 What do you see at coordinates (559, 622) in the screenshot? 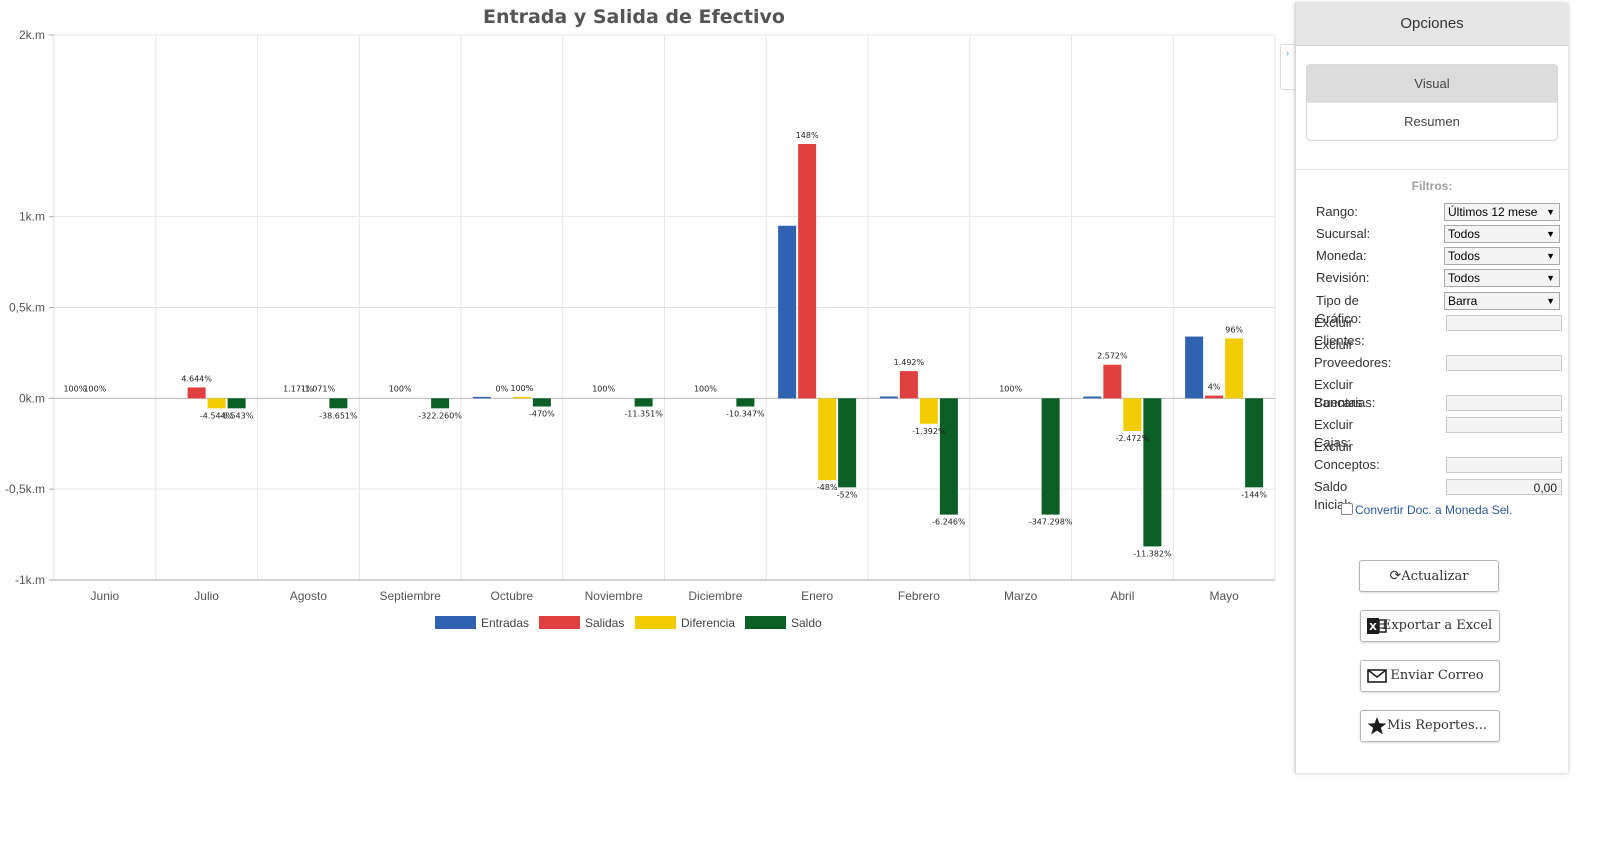
I see `legend-swatch-salidas` at bounding box center [559, 622].